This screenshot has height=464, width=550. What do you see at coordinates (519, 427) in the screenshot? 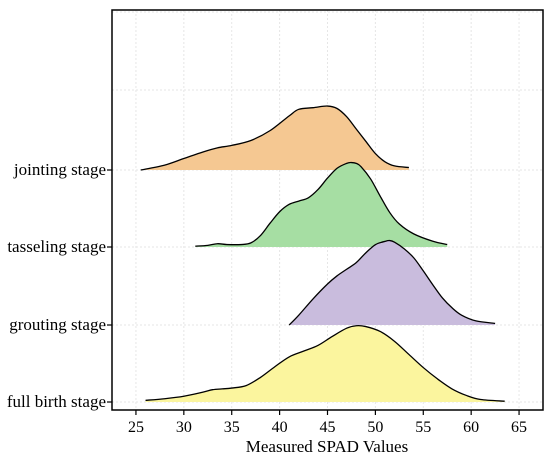
I see `x-tick-label-65: 65` at bounding box center [519, 427].